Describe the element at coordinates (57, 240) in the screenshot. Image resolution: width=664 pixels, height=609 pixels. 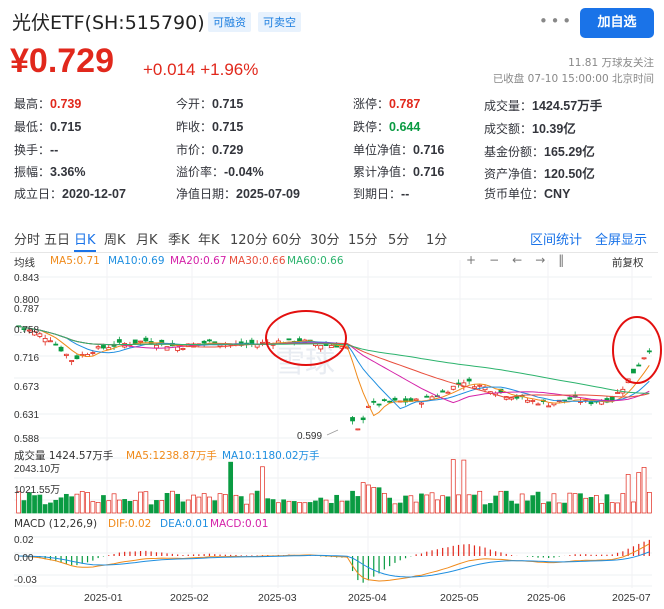
I see `tab-1: 五日` at that location.